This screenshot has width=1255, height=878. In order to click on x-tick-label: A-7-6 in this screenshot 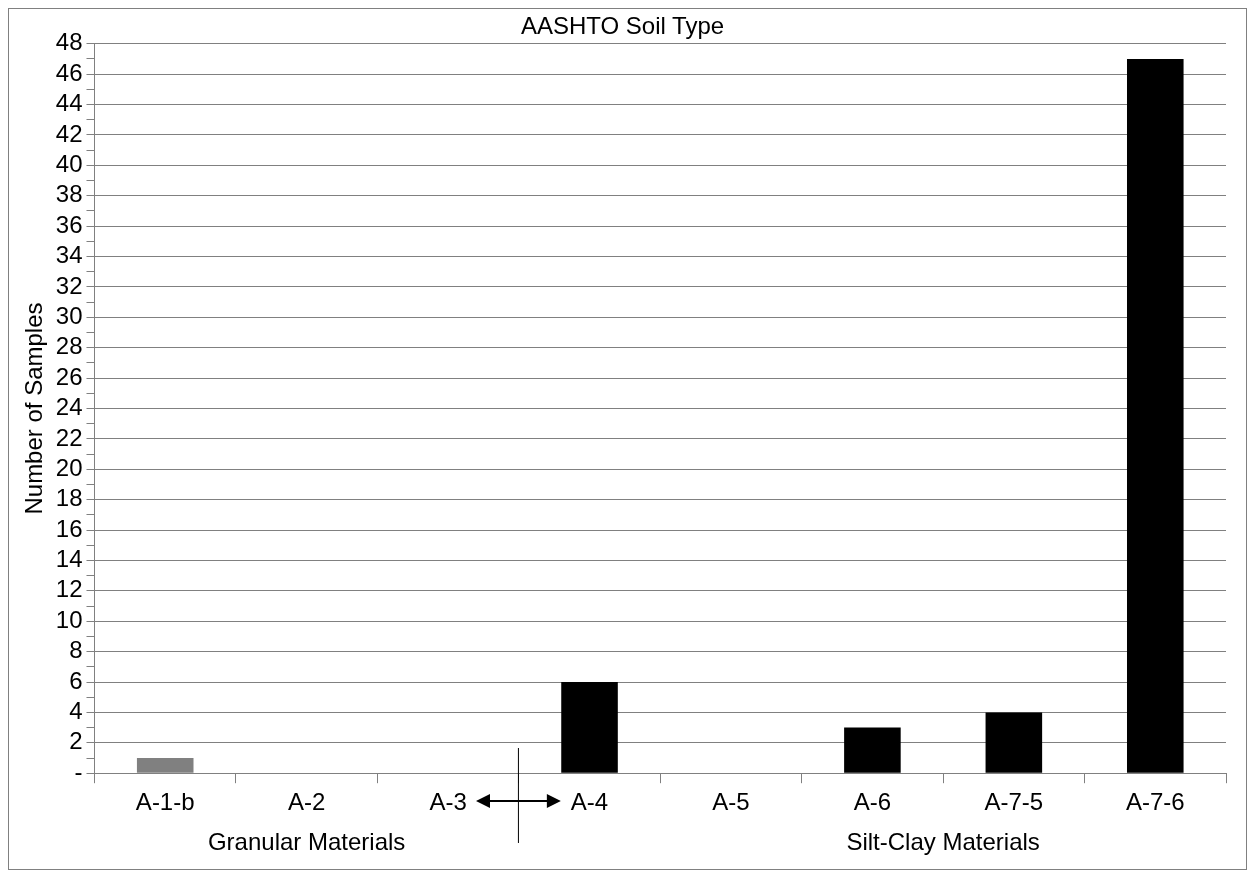, I will do `click(1155, 802)`.